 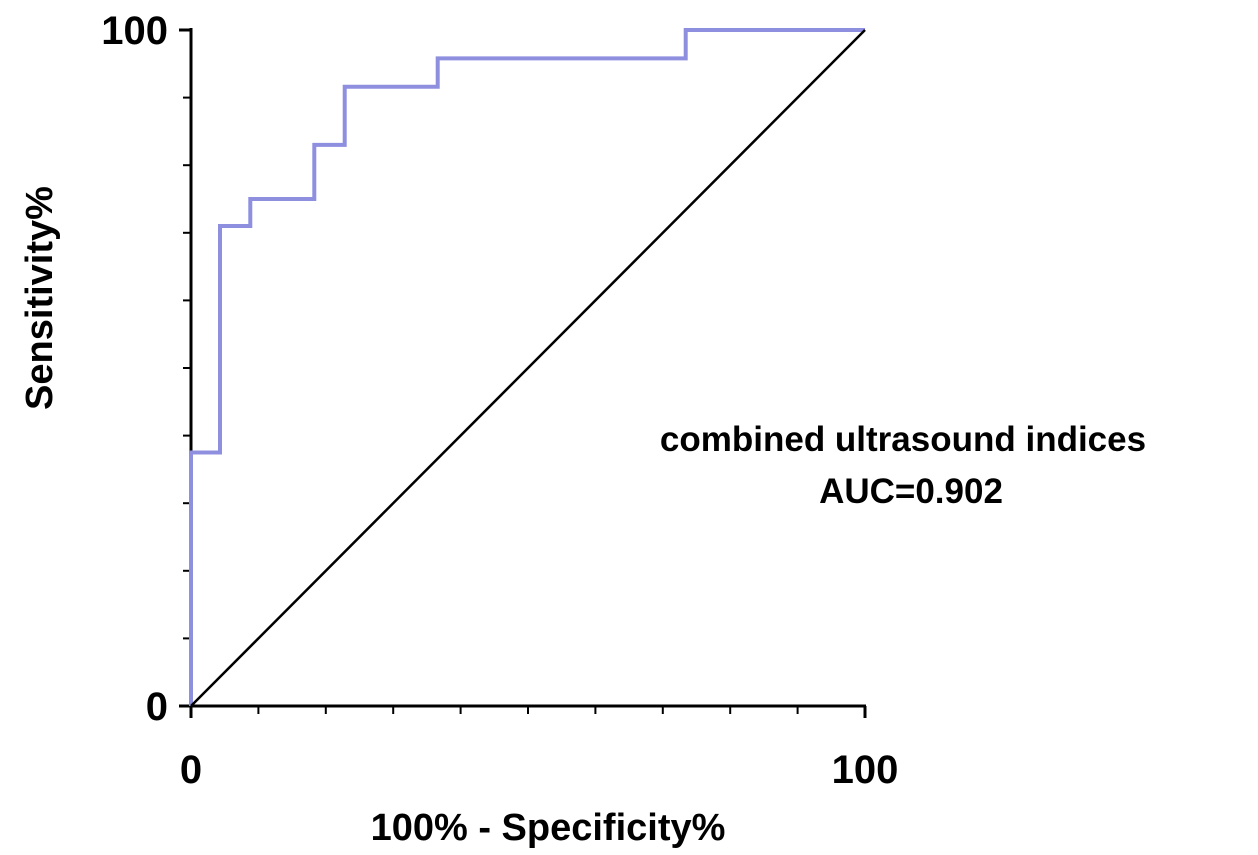 I want to click on x-axis-title: 100% - Specificity%, so click(x=548, y=828).